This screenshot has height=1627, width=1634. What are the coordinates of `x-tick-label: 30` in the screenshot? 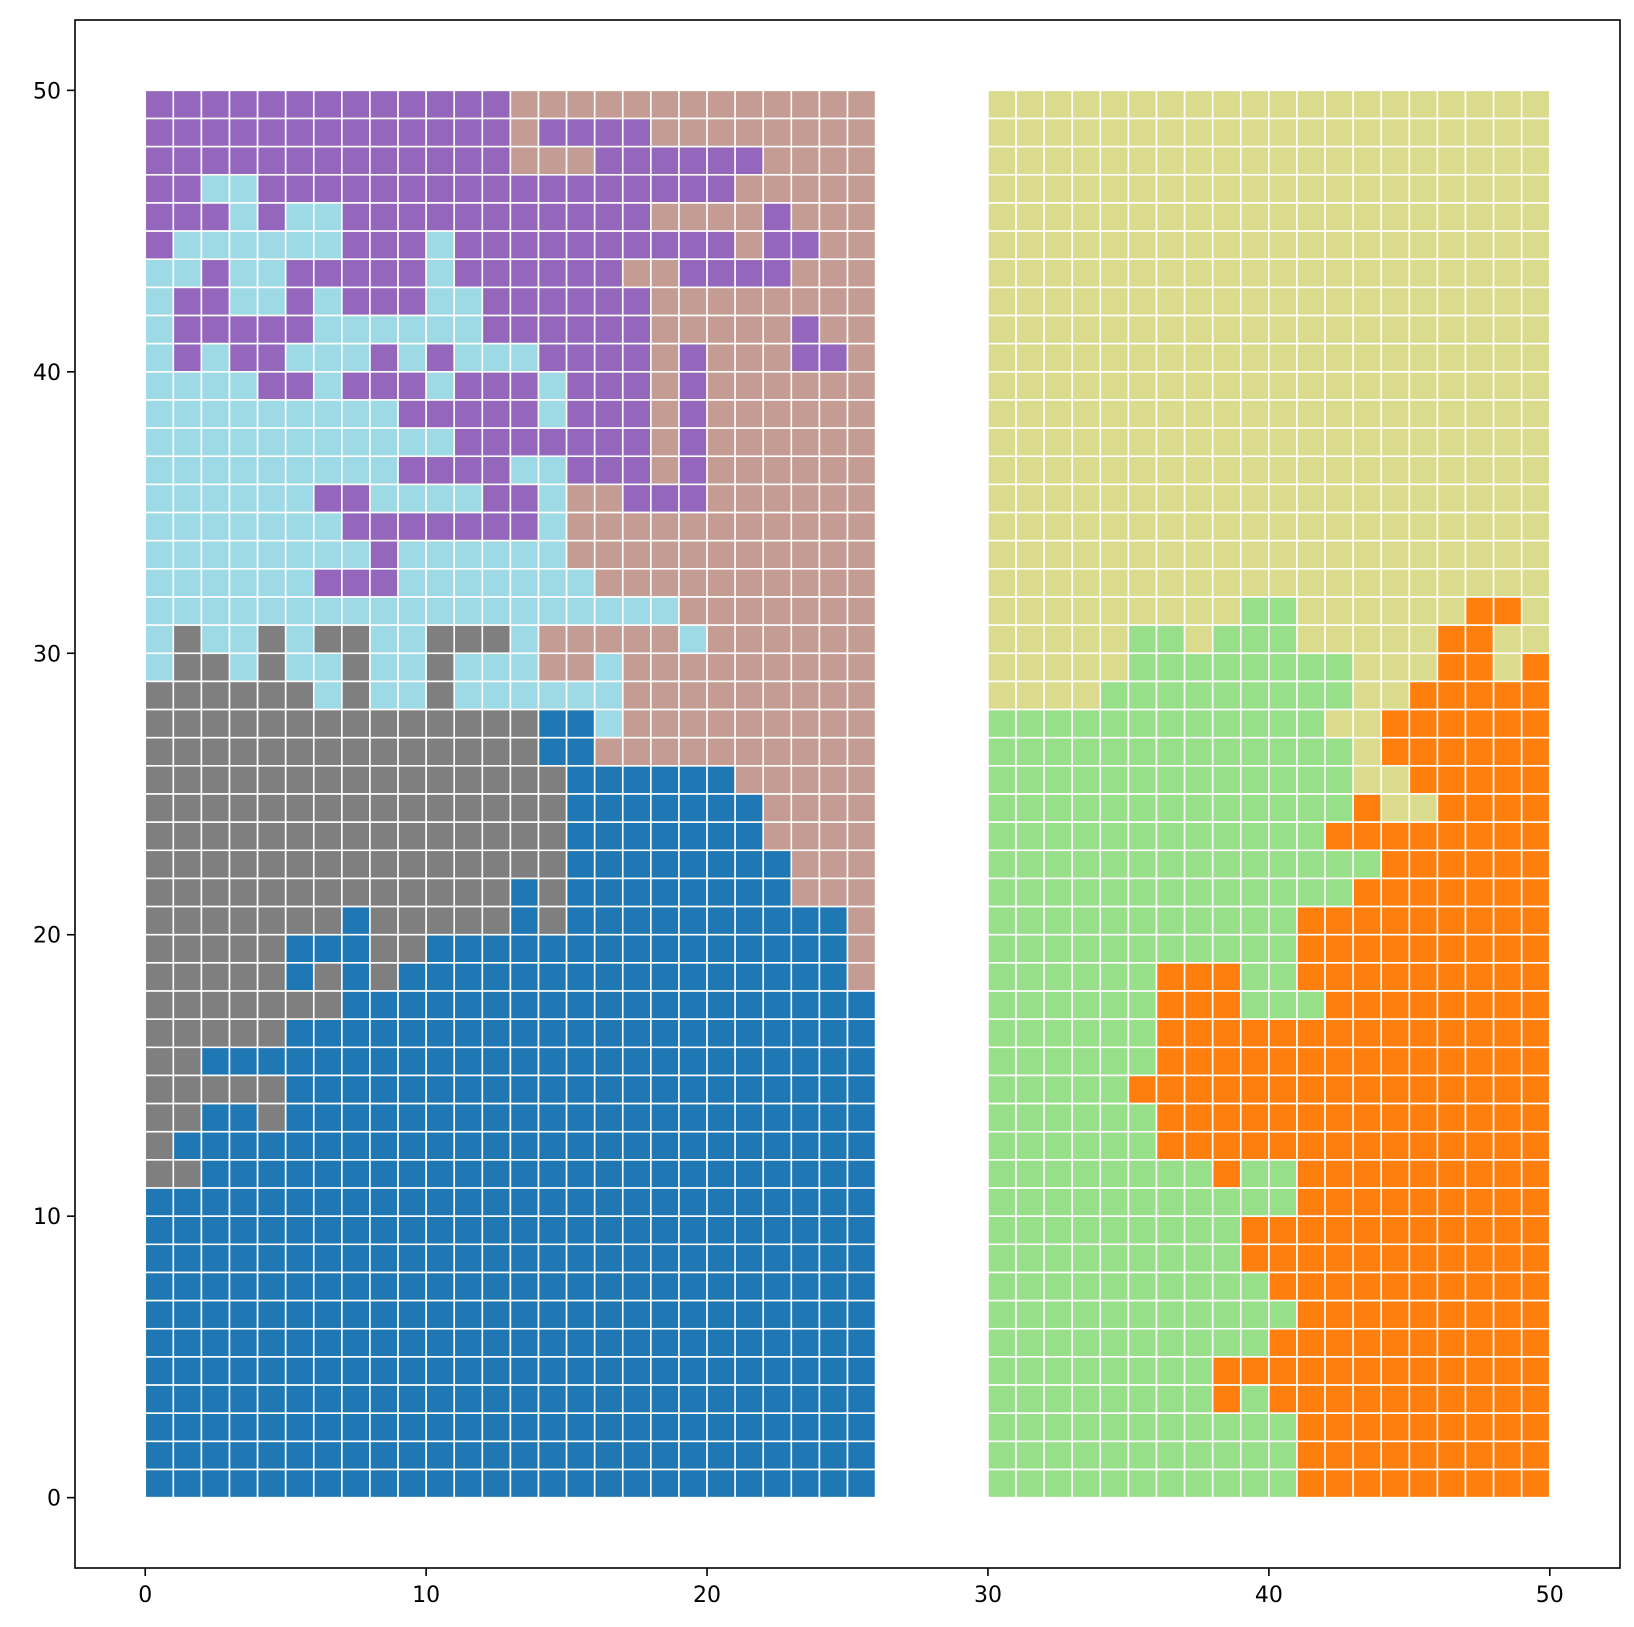 It's located at (988, 1595).